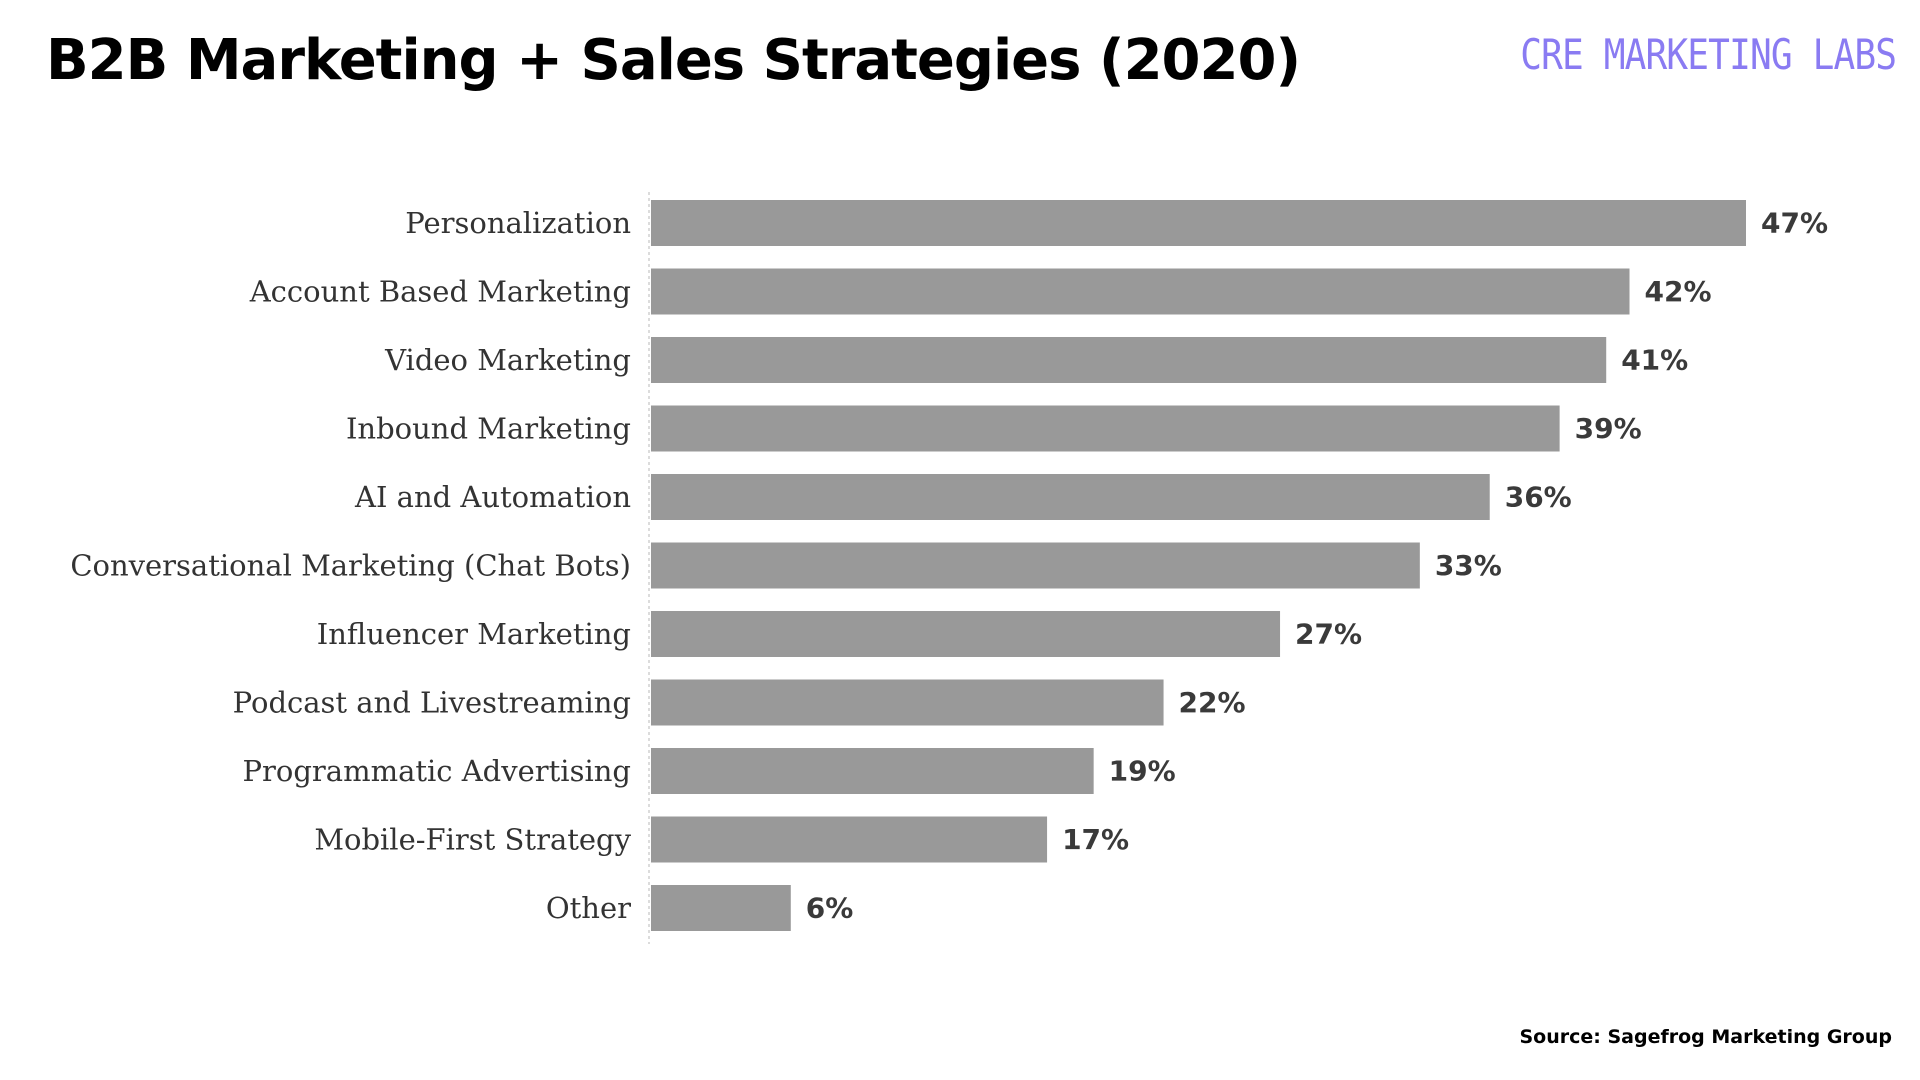  Describe the element at coordinates (474, 634) in the screenshot. I see `category-label: Influencer Marketing` at that location.